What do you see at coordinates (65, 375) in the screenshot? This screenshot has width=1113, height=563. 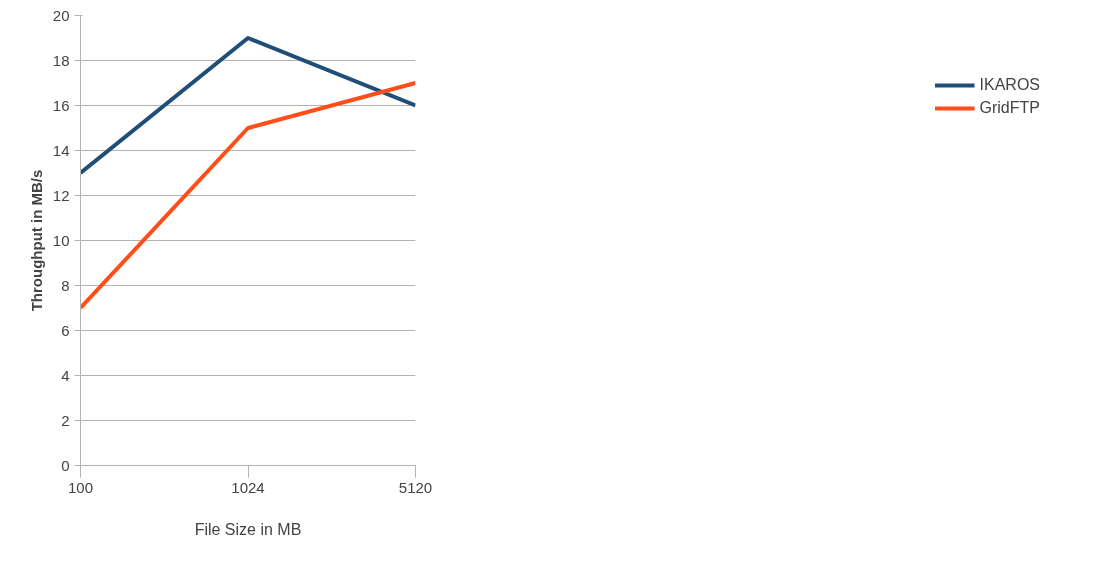 I see `y-tick-label: 4` at bounding box center [65, 375].